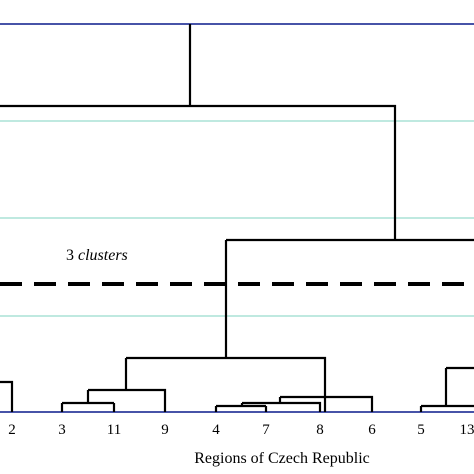 Image resolution: width=474 pixels, height=474 pixels. Describe the element at coordinates (226, 384) in the screenshot. I see `merge-middle-cluster` at that location.